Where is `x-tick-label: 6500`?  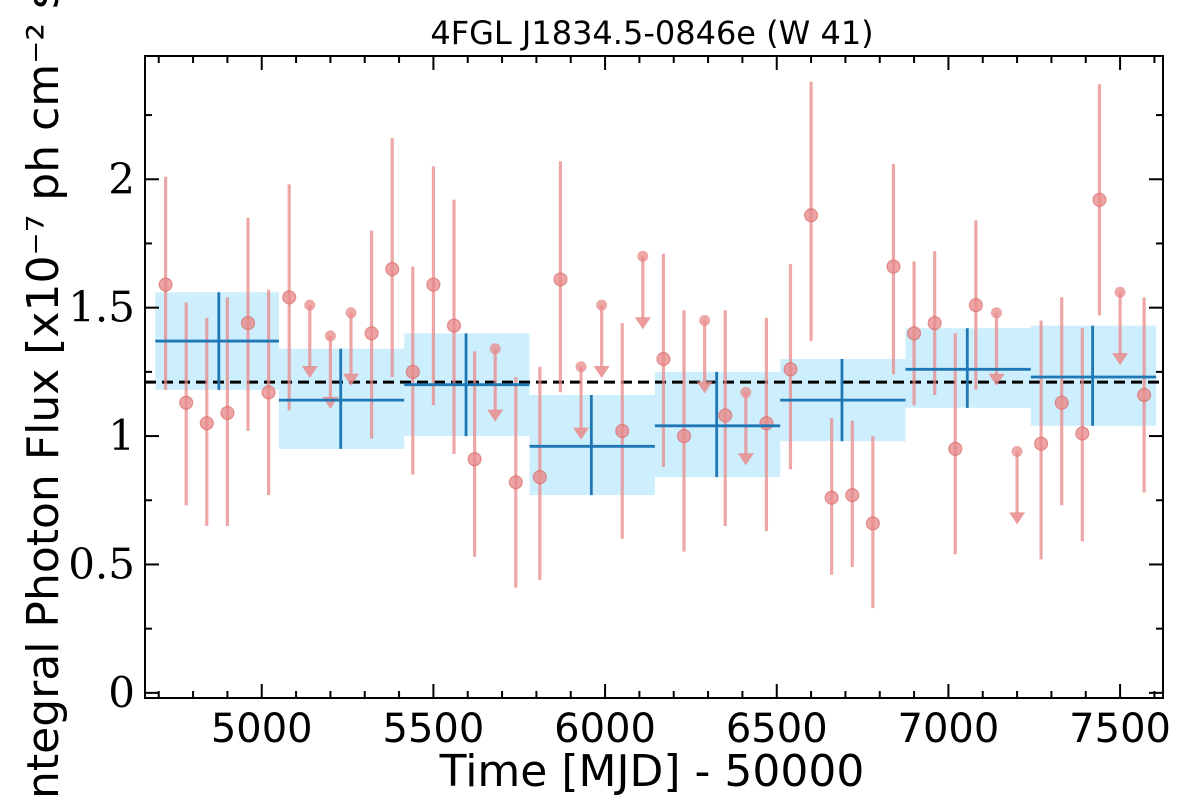
x-tick-label: 6500 is located at coordinates (777, 729).